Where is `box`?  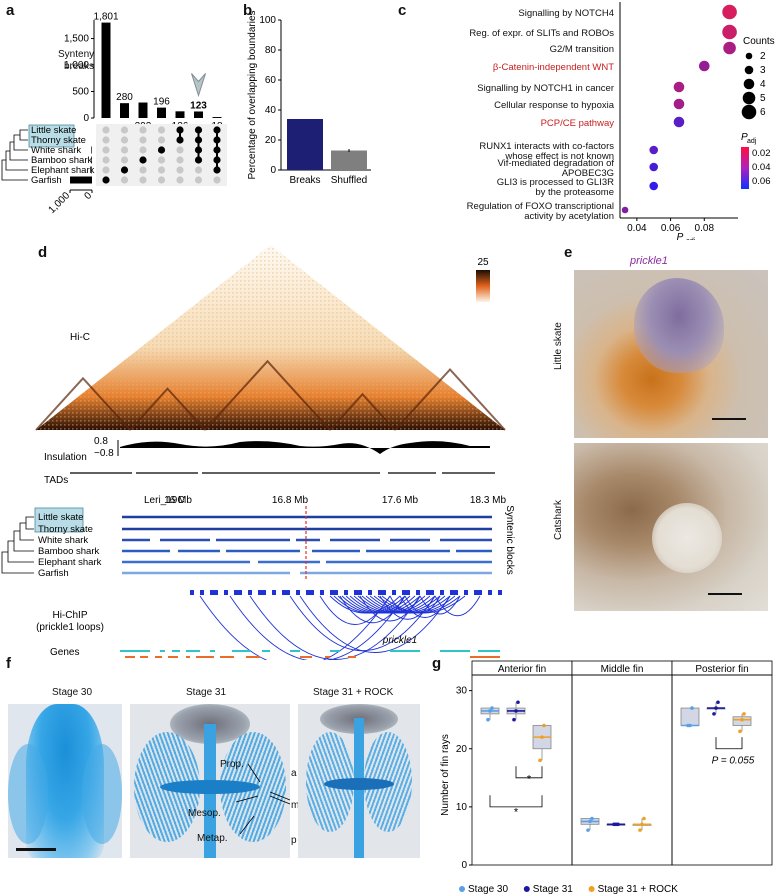 box is located at coordinates (690, 716).